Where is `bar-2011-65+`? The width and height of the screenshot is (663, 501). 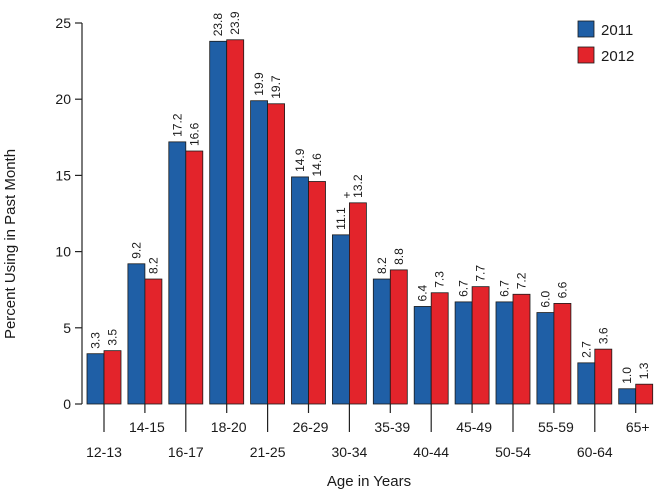
bar-2011-65+ is located at coordinates (627, 396).